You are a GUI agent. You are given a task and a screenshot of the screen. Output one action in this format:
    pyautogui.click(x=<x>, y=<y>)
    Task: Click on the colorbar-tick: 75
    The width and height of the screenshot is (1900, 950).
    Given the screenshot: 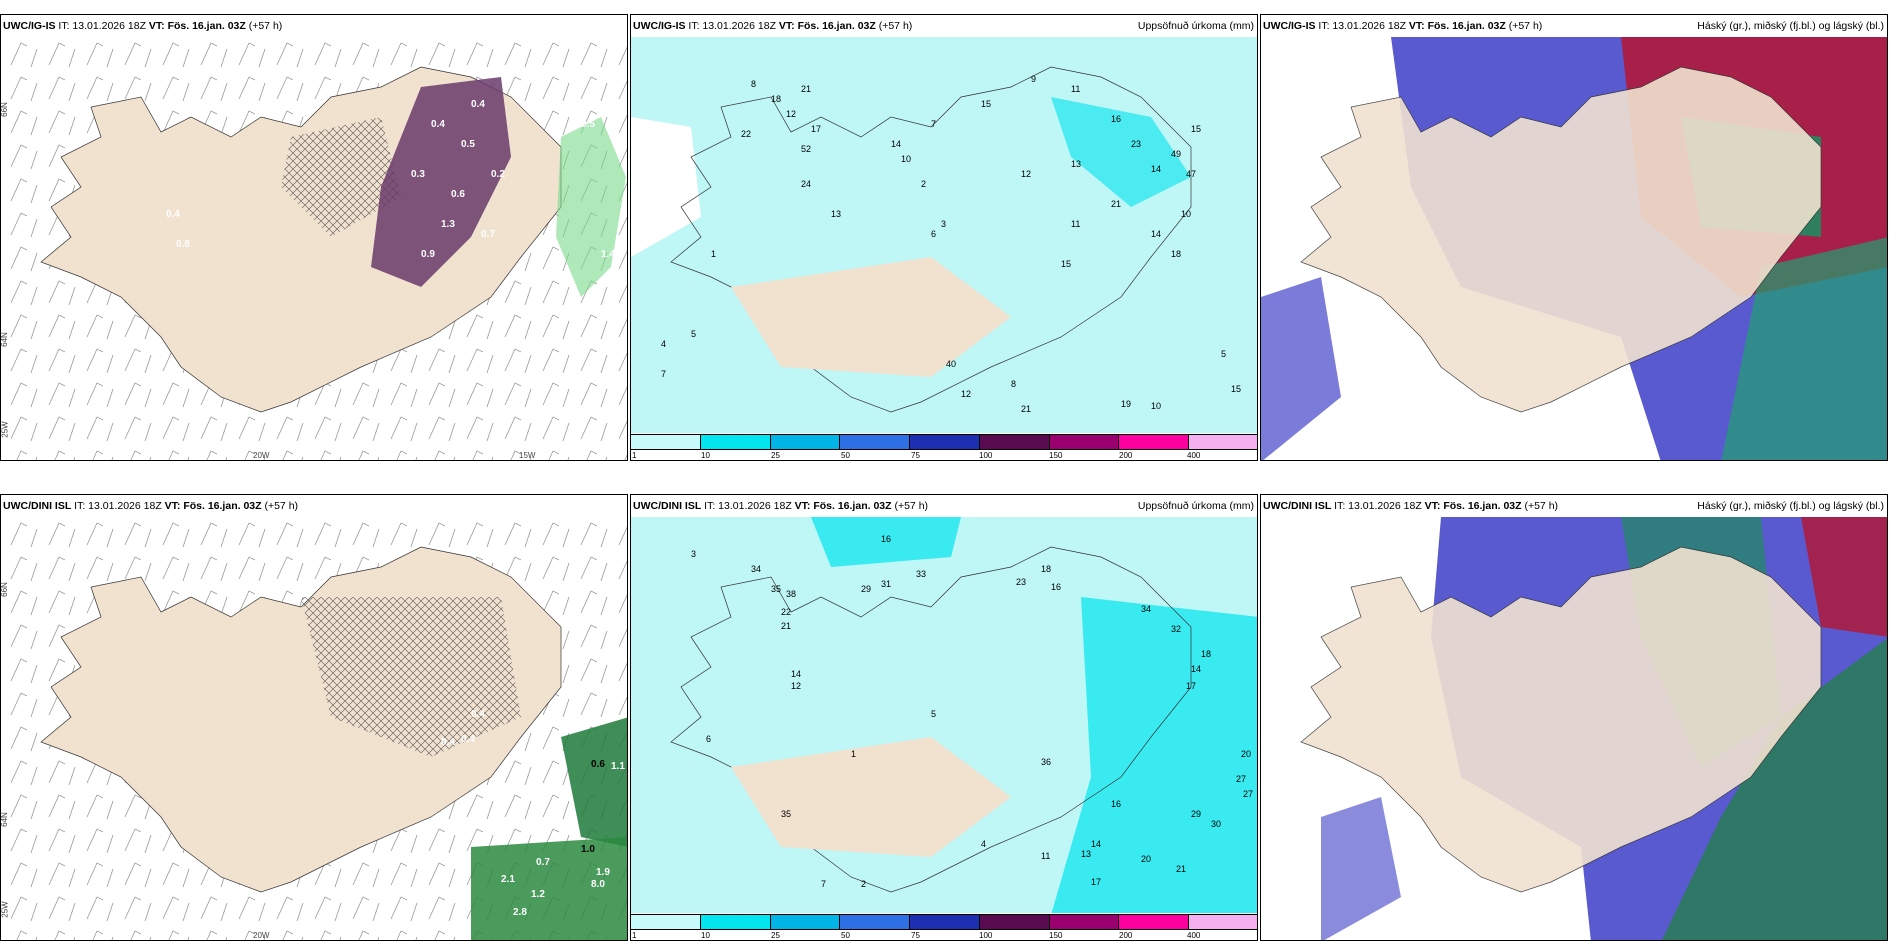 What is the action you would take?
    pyautogui.click(x=915, y=455)
    